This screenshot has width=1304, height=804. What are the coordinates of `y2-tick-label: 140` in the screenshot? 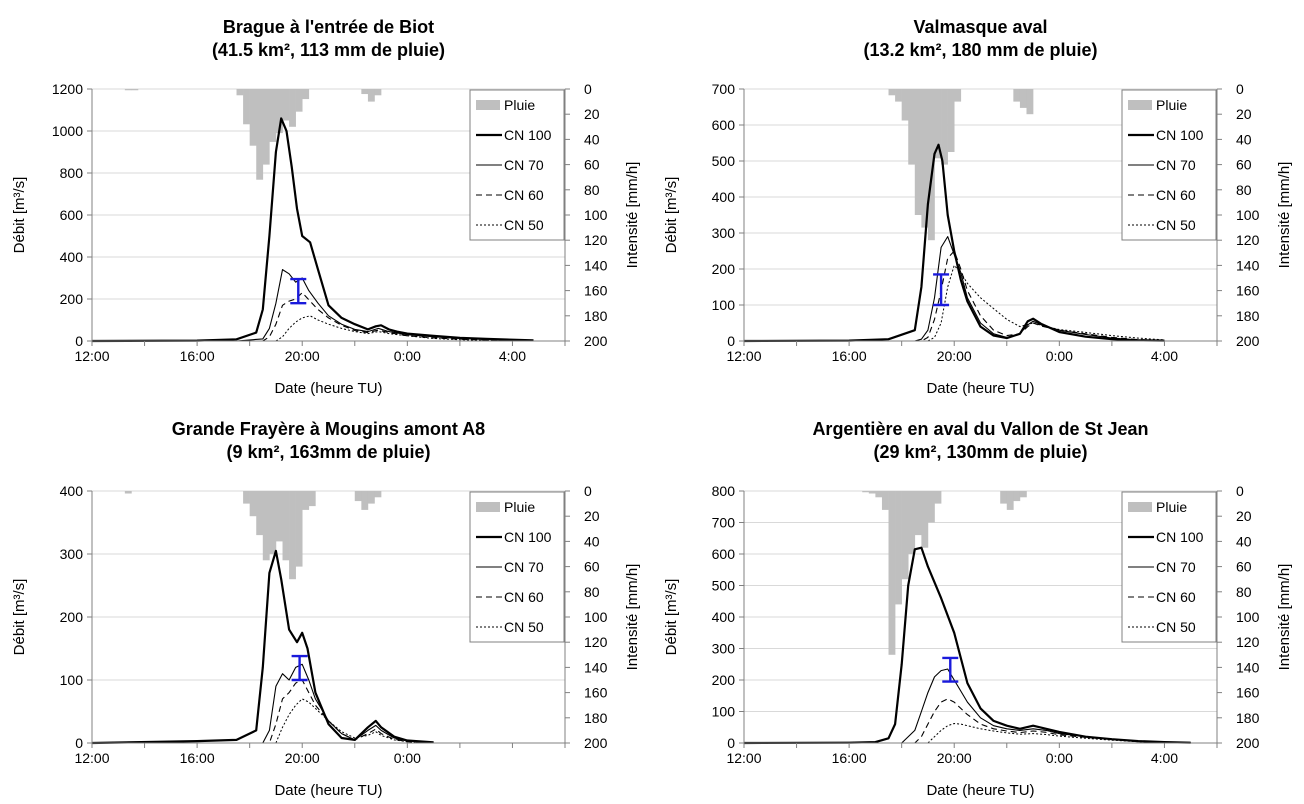 It's located at (596, 265).